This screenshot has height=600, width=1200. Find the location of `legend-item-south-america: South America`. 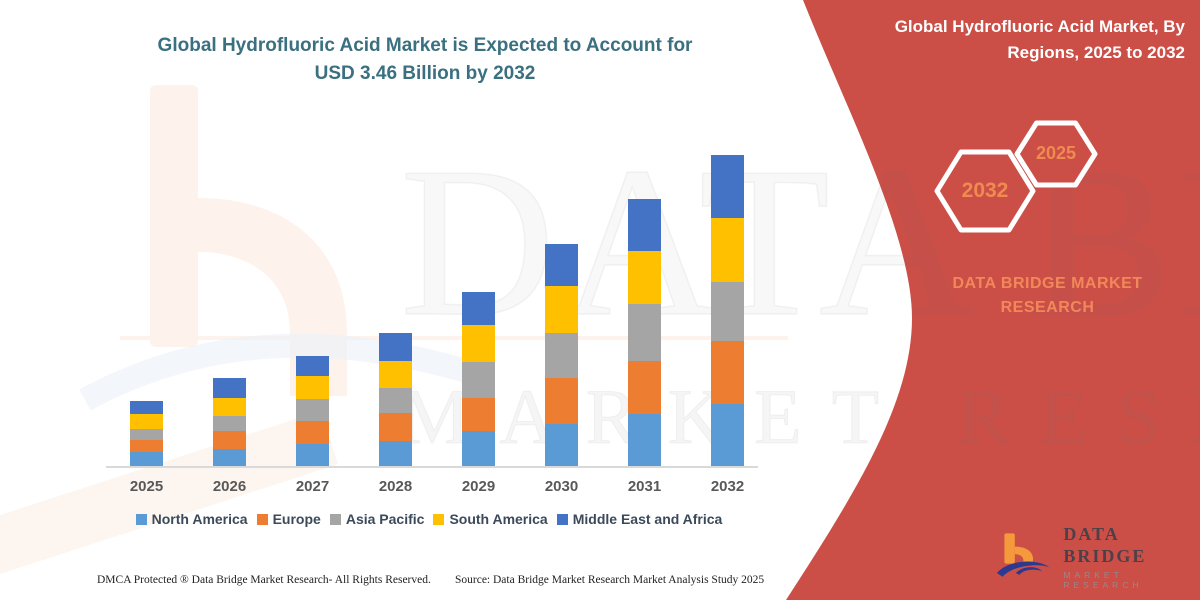

legend-item-south-america: South America is located at coordinates (490, 519).